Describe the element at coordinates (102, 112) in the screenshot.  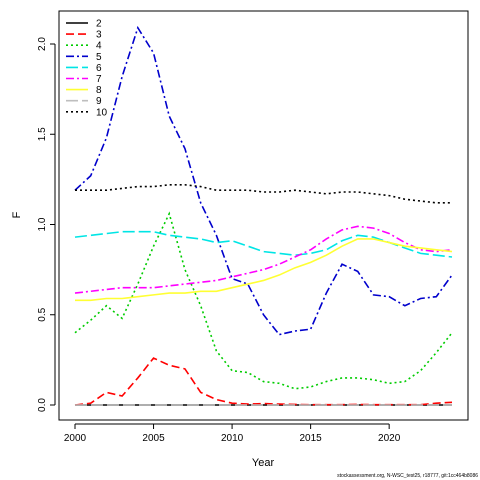
I see `legend-label-10: 10` at that location.